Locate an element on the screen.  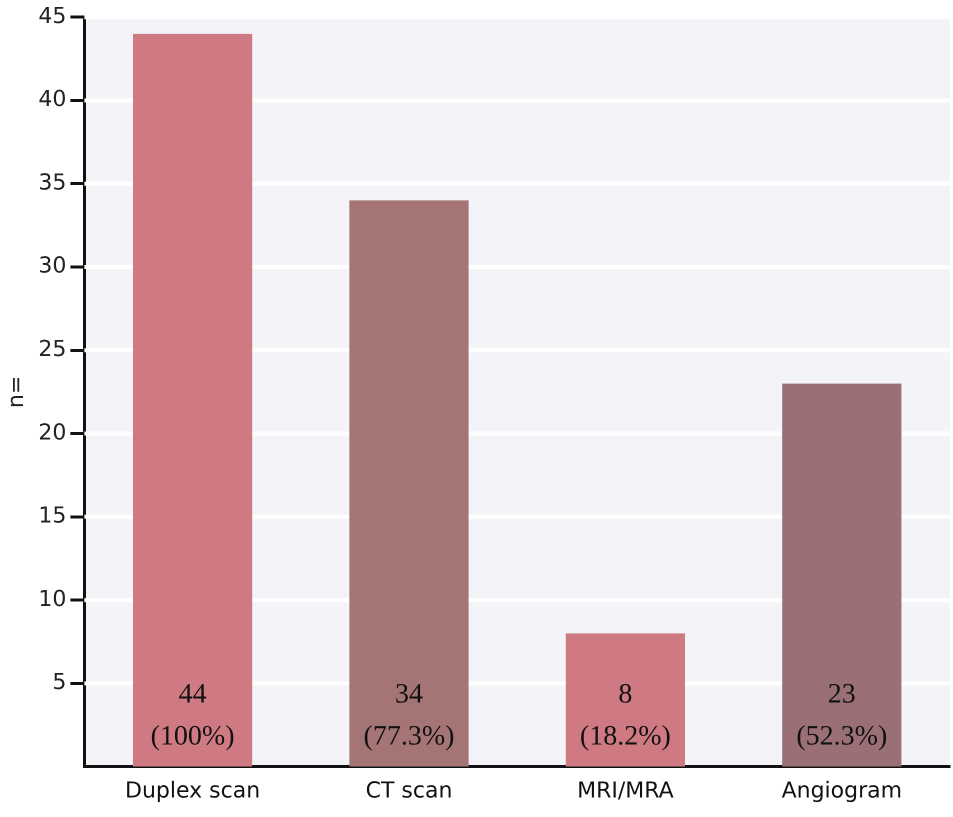
y-tick-label: 5 is located at coordinates (59, 683).